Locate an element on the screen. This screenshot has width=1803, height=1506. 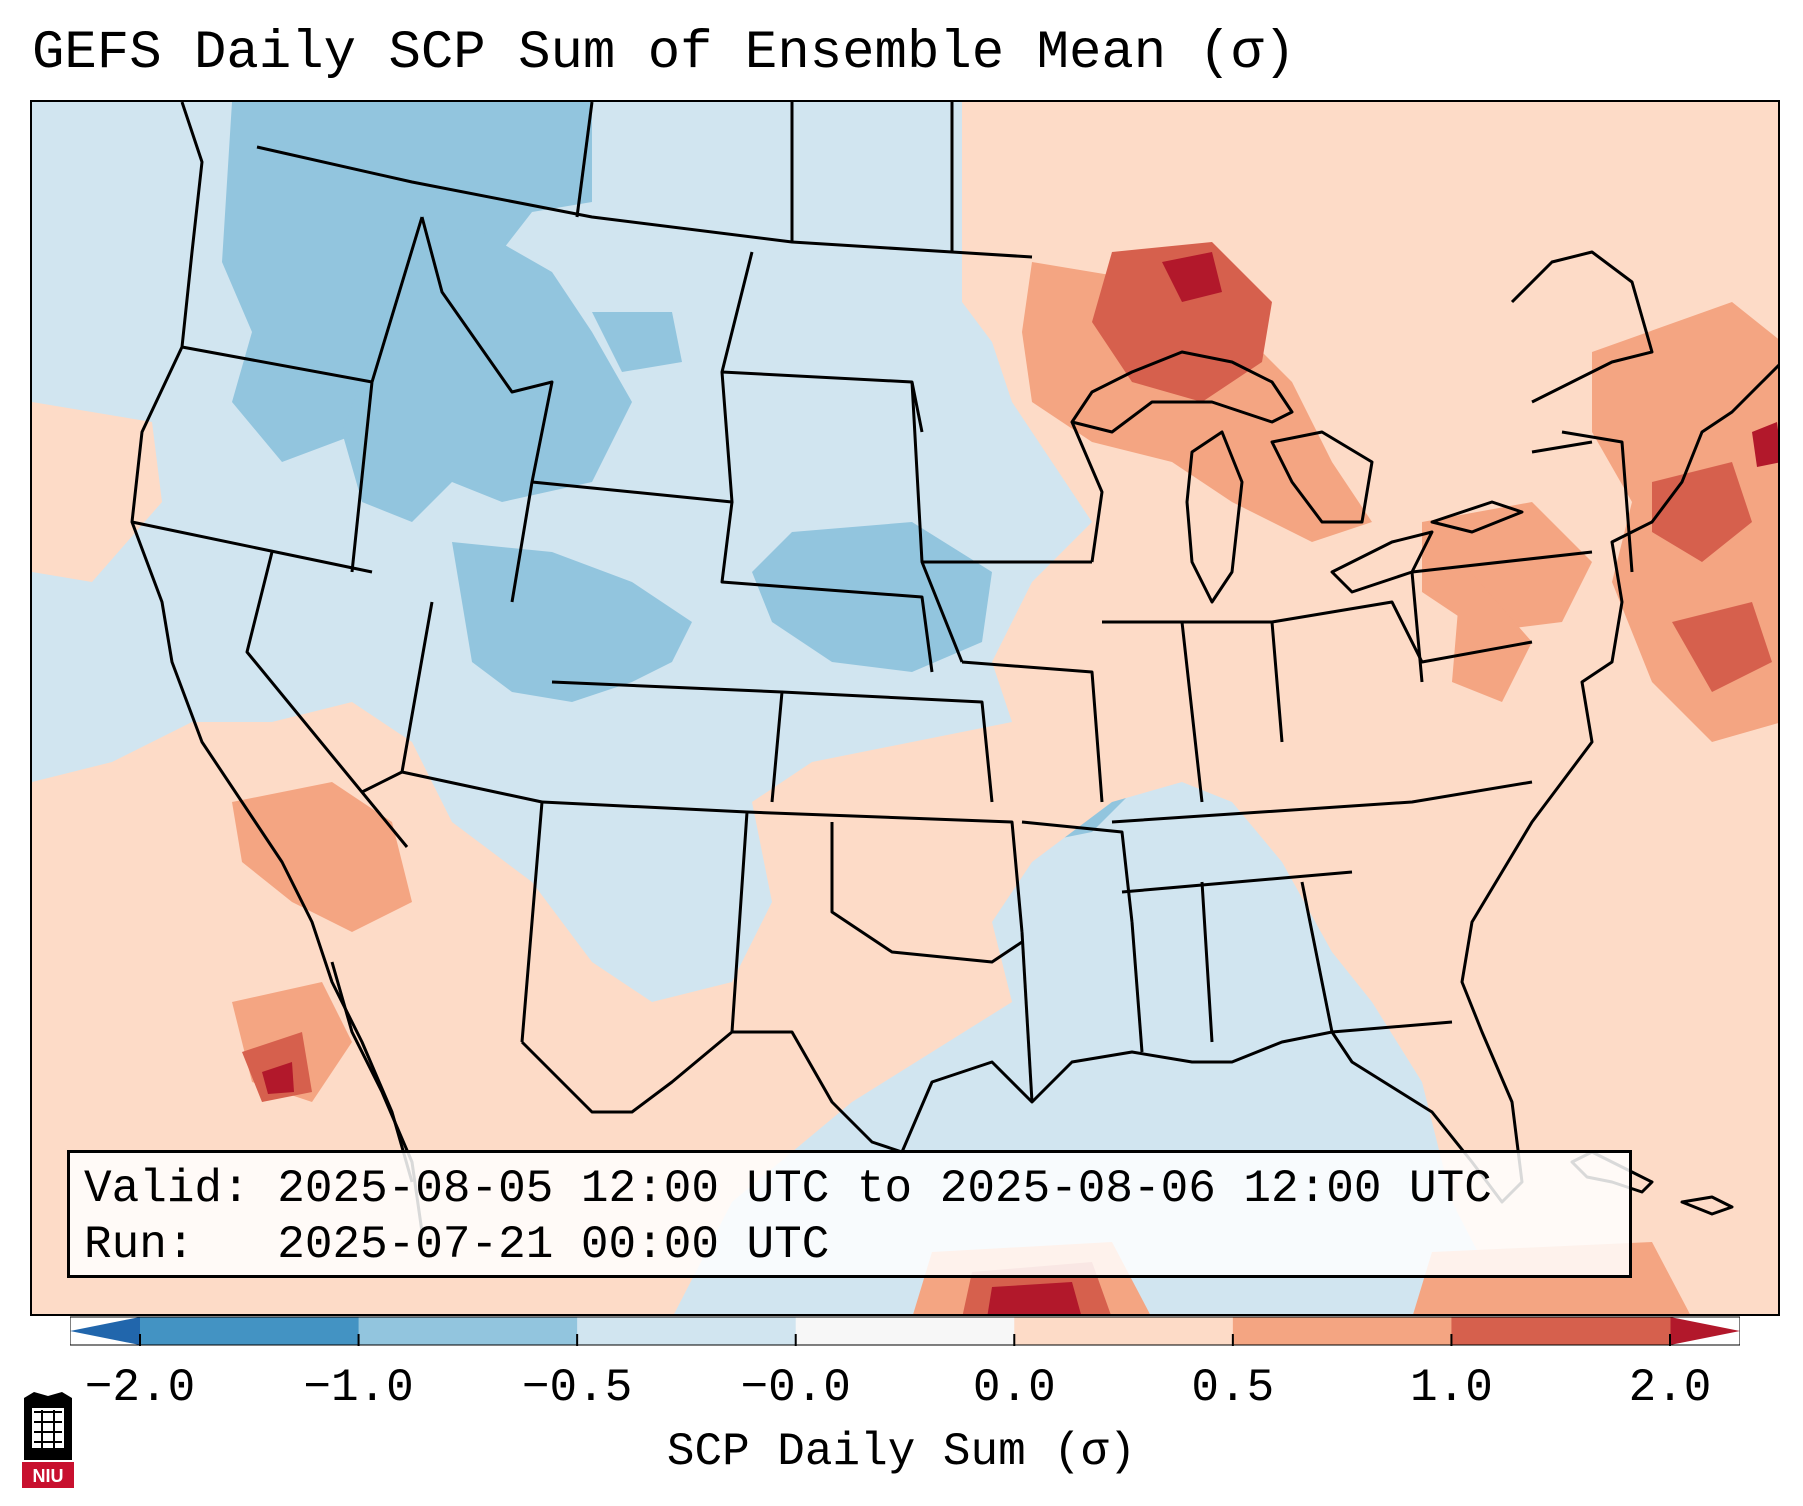
colorbar-bins is located at coordinates (905, 1331).